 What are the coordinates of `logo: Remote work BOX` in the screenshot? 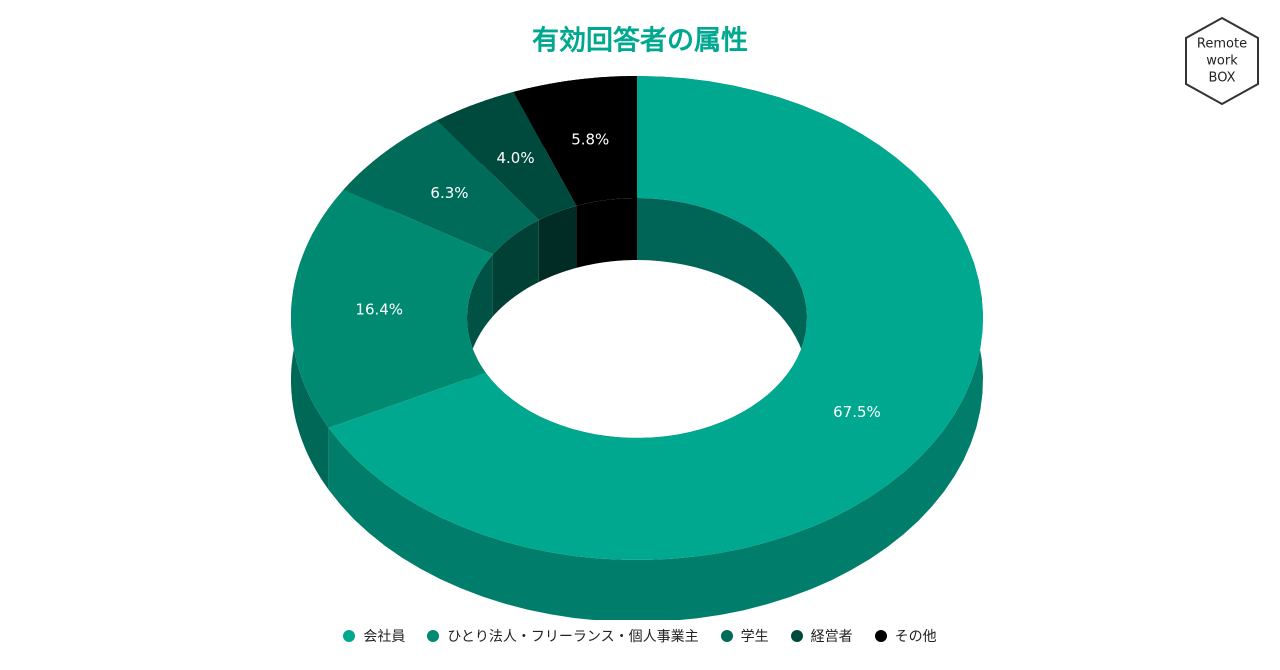 It's located at (1222, 61).